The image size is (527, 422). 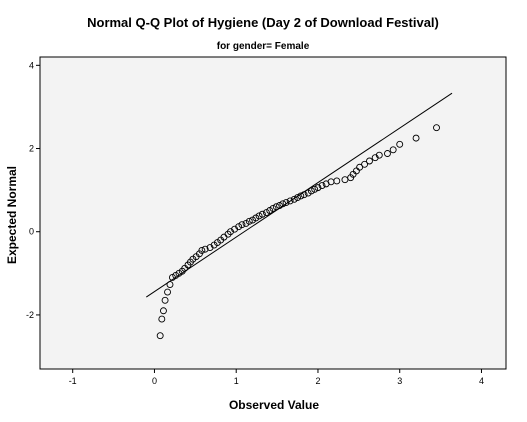 What do you see at coordinates (399, 381) in the screenshot?
I see `x-tick-label: 3` at bounding box center [399, 381].